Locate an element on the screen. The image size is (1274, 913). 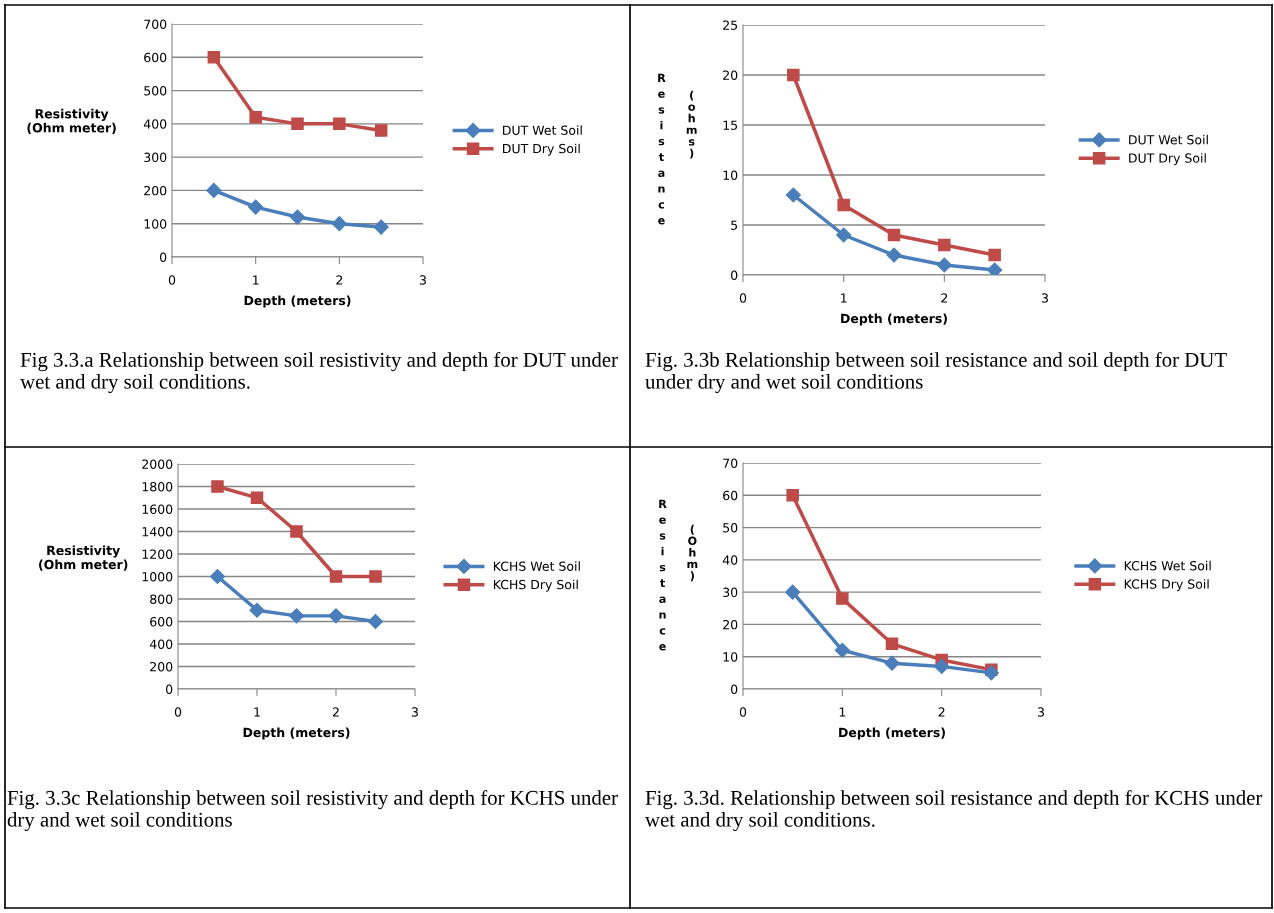
y-tick-label: 1200 is located at coordinates (157, 554).